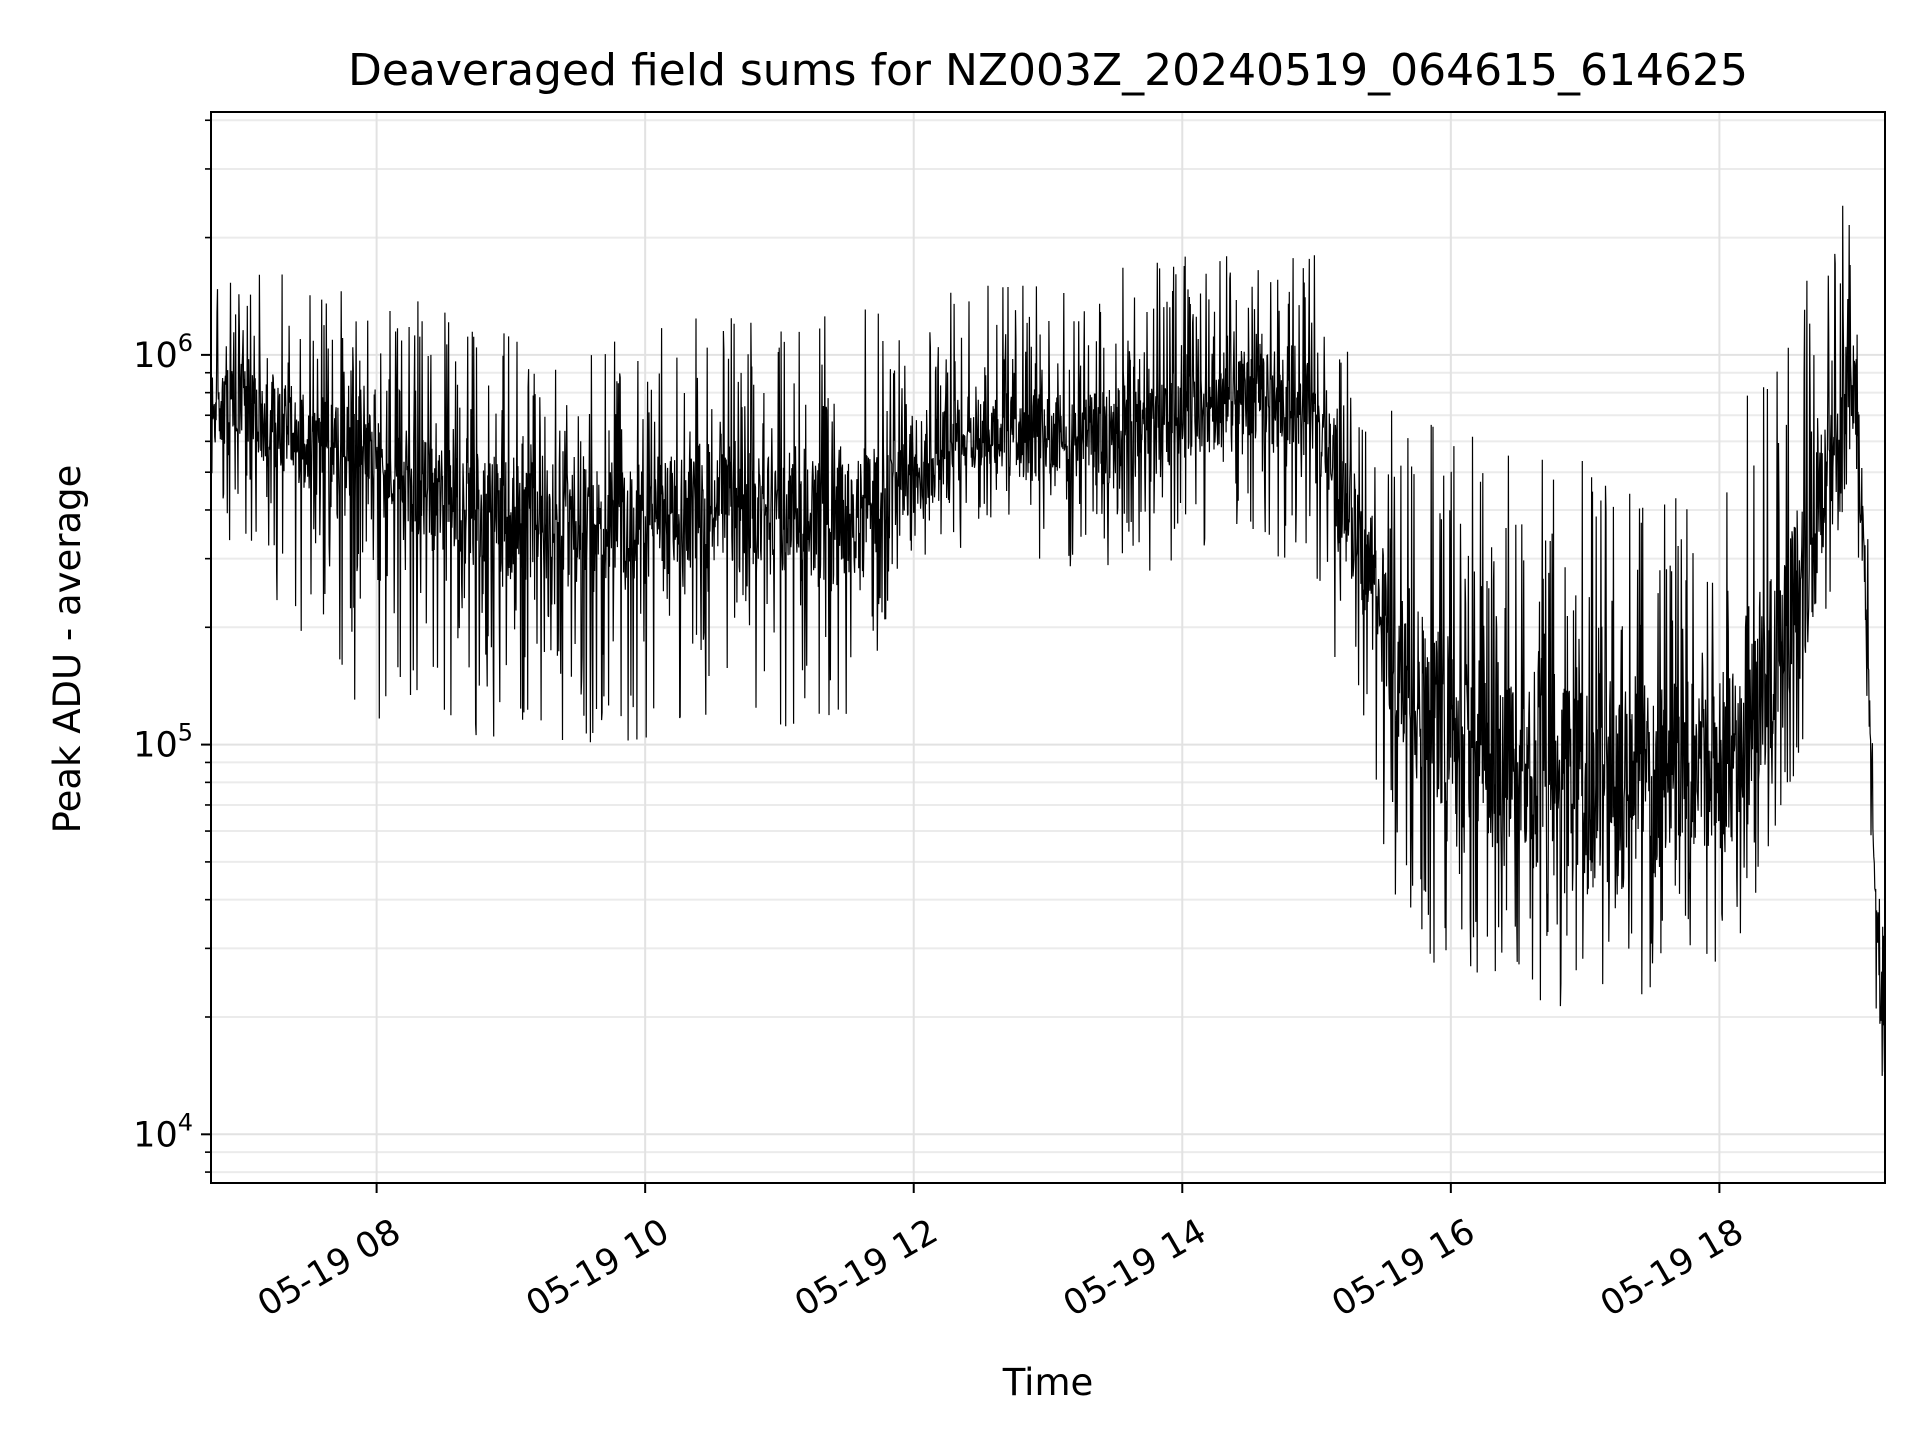 This screenshot has width=1920, height=1440. Describe the element at coordinates (67, 649) in the screenshot. I see `y-axis-label: Peak ADU - average` at that location.